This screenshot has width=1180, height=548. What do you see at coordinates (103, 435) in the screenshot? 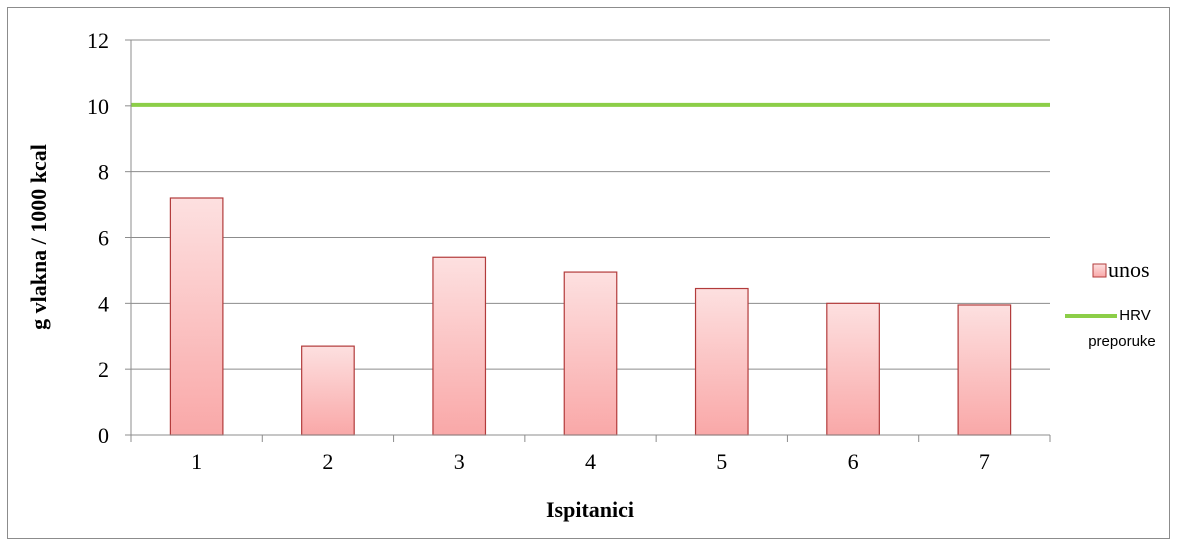
I see `y-tick-label: 0` at bounding box center [103, 435].